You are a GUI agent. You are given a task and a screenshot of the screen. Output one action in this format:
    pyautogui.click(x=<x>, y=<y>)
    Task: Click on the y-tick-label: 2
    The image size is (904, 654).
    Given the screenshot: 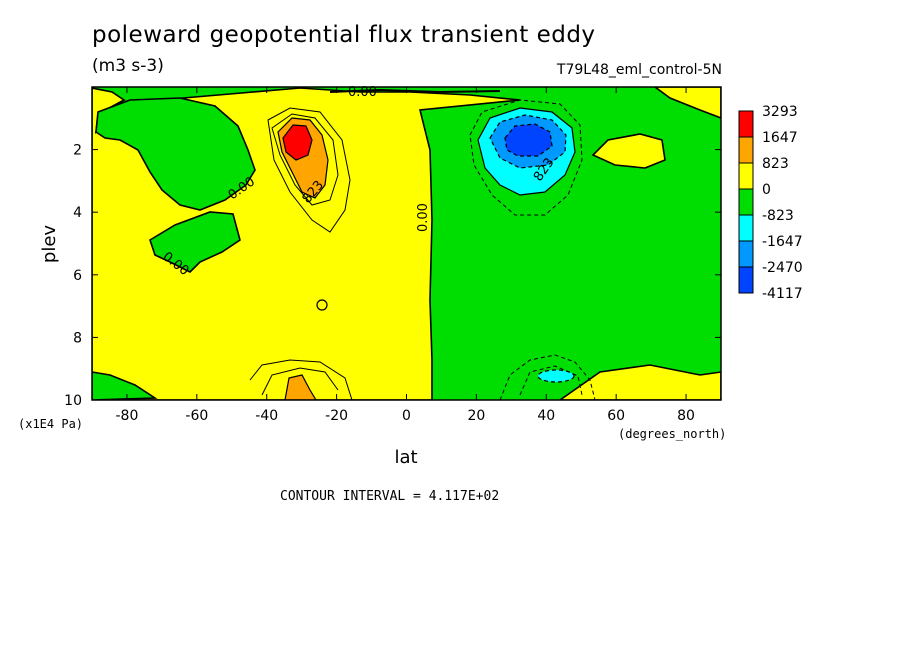 What is the action you would take?
    pyautogui.click(x=77, y=151)
    